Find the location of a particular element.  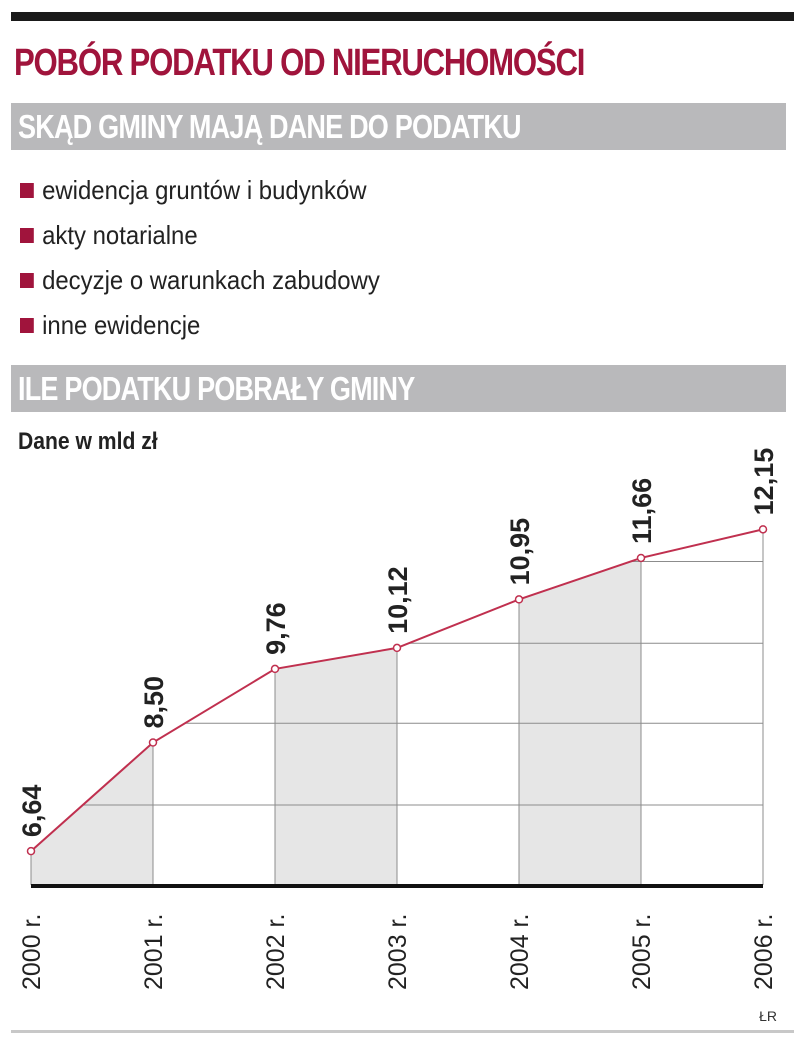

credit: ŁR is located at coordinates (768, 1016).